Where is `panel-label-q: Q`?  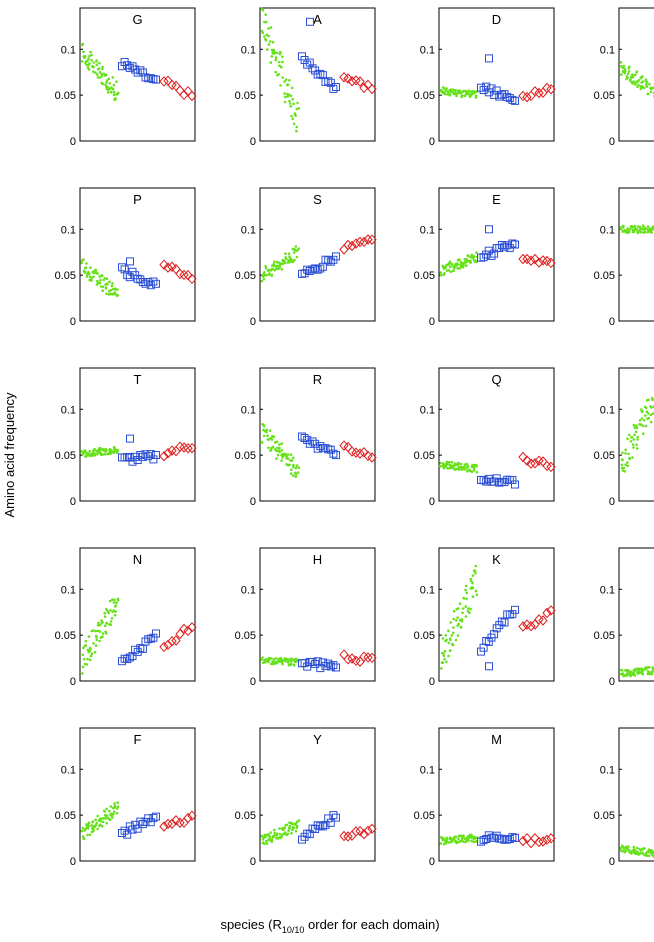 panel-label-q: Q is located at coordinates (496, 379).